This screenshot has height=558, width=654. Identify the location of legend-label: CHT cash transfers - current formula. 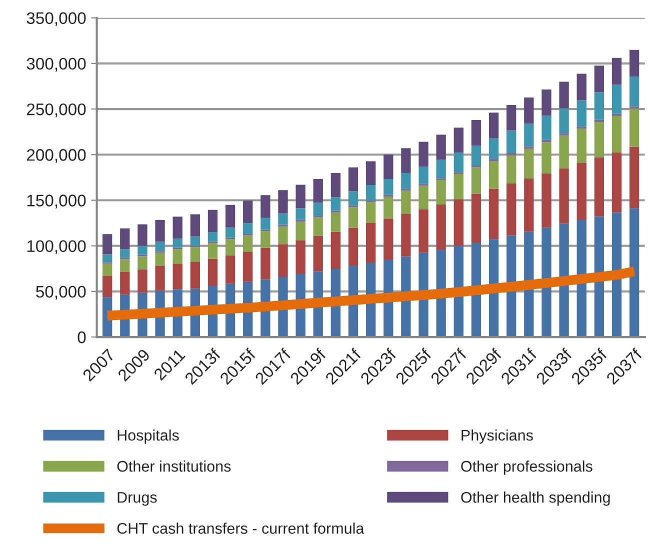
(240, 528).